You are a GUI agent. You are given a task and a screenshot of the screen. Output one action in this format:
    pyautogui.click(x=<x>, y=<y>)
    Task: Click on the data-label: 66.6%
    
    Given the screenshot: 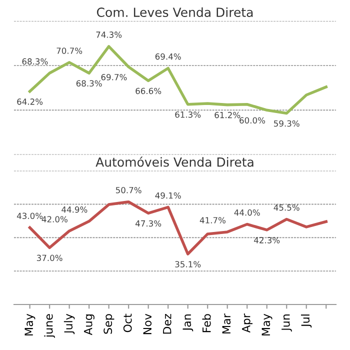 What is the action you would take?
    pyautogui.click(x=149, y=91)
    